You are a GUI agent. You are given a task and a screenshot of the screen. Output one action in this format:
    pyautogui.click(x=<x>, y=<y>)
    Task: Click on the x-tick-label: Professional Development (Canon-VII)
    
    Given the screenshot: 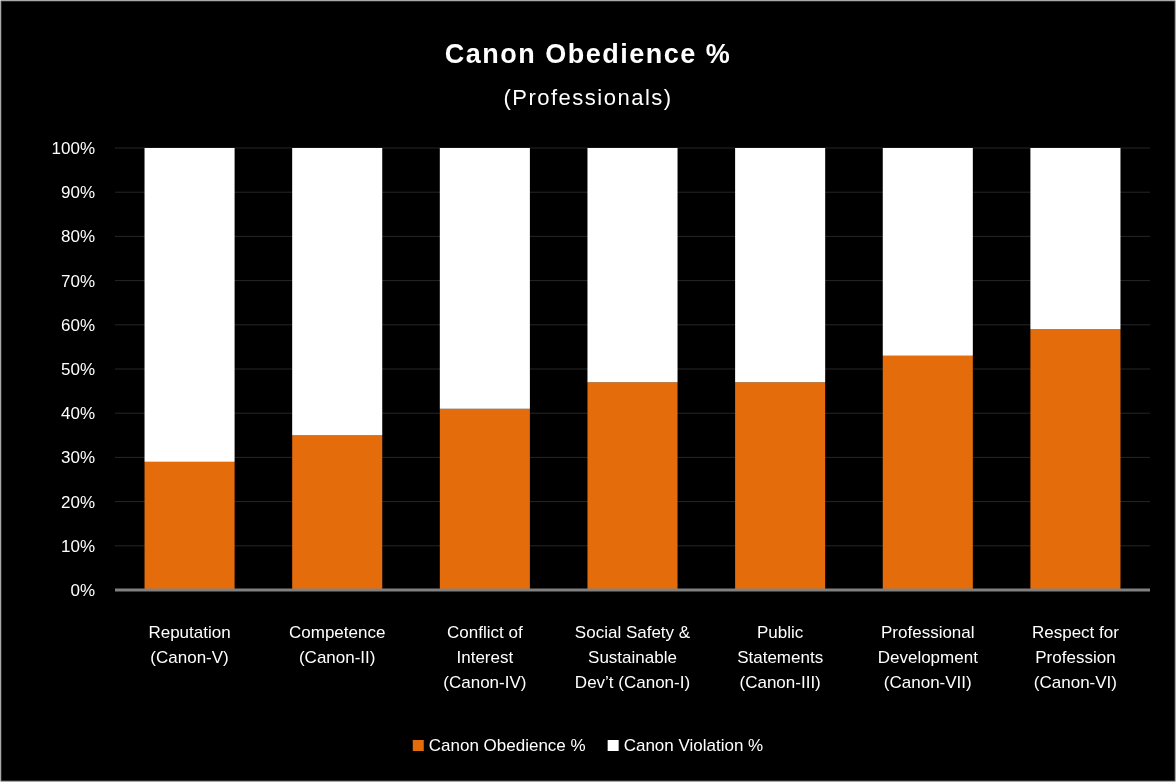 What is the action you would take?
    pyautogui.click(x=928, y=657)
    